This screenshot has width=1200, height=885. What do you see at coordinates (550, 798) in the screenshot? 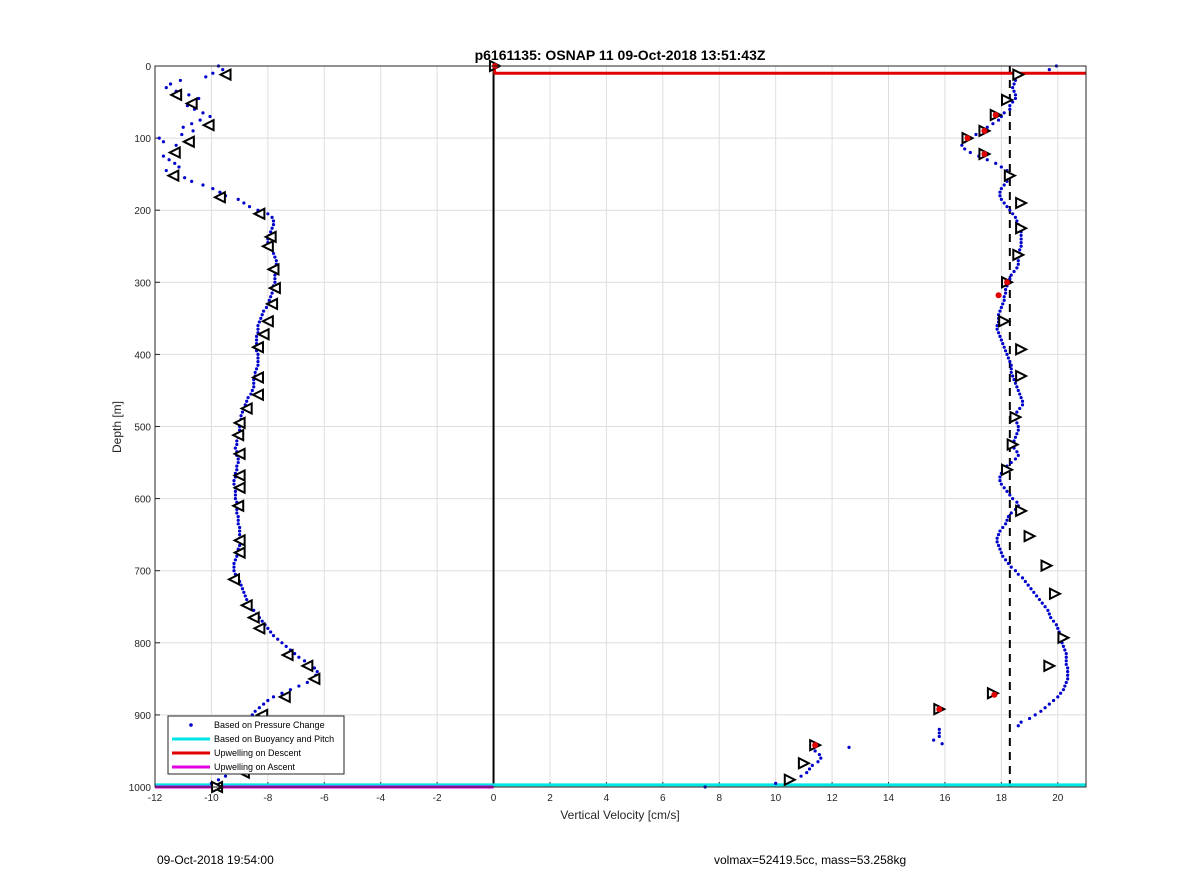
I see `x-tick-label: 2` at bounding box center [550, 798].